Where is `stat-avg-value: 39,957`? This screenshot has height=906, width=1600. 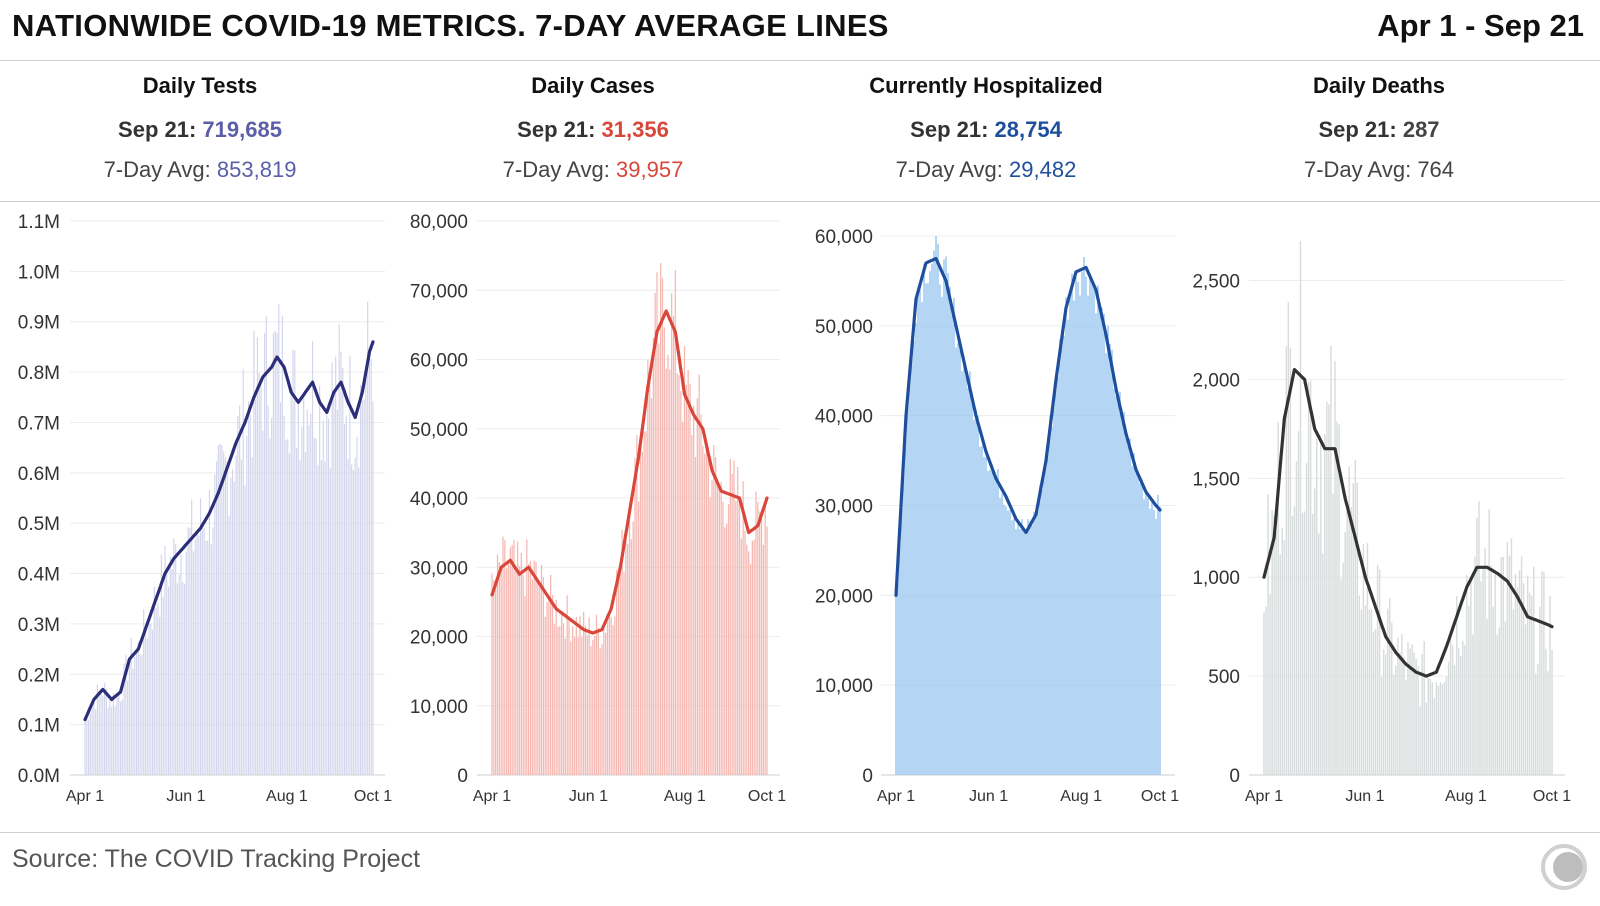
stat-avg-value: 39,957 is located at coordinates (650, 169).